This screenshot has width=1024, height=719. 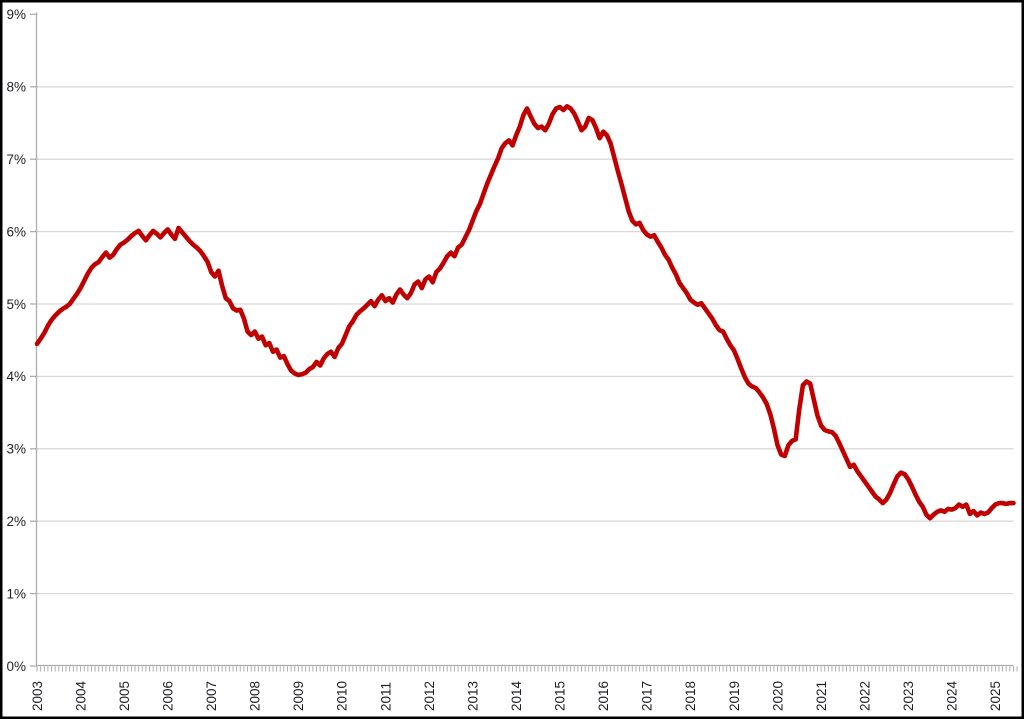 What do you see at coordinates (16, 87) in the screenshot?
I see `y-axis-label-8%: 8%` at bounding box center [16, 87].